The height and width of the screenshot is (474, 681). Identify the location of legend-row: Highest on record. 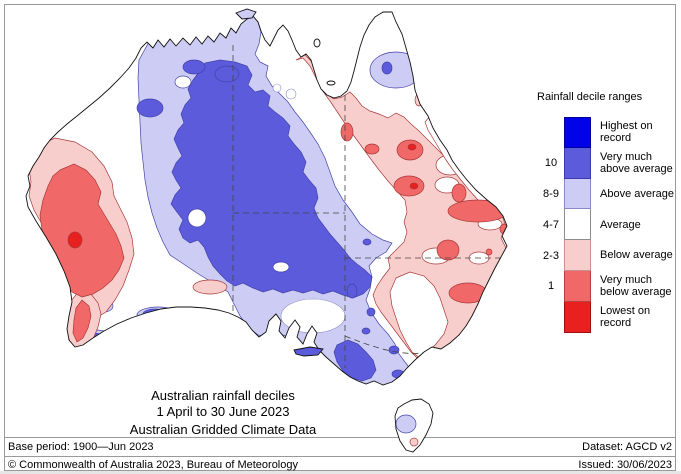
(606, 132).